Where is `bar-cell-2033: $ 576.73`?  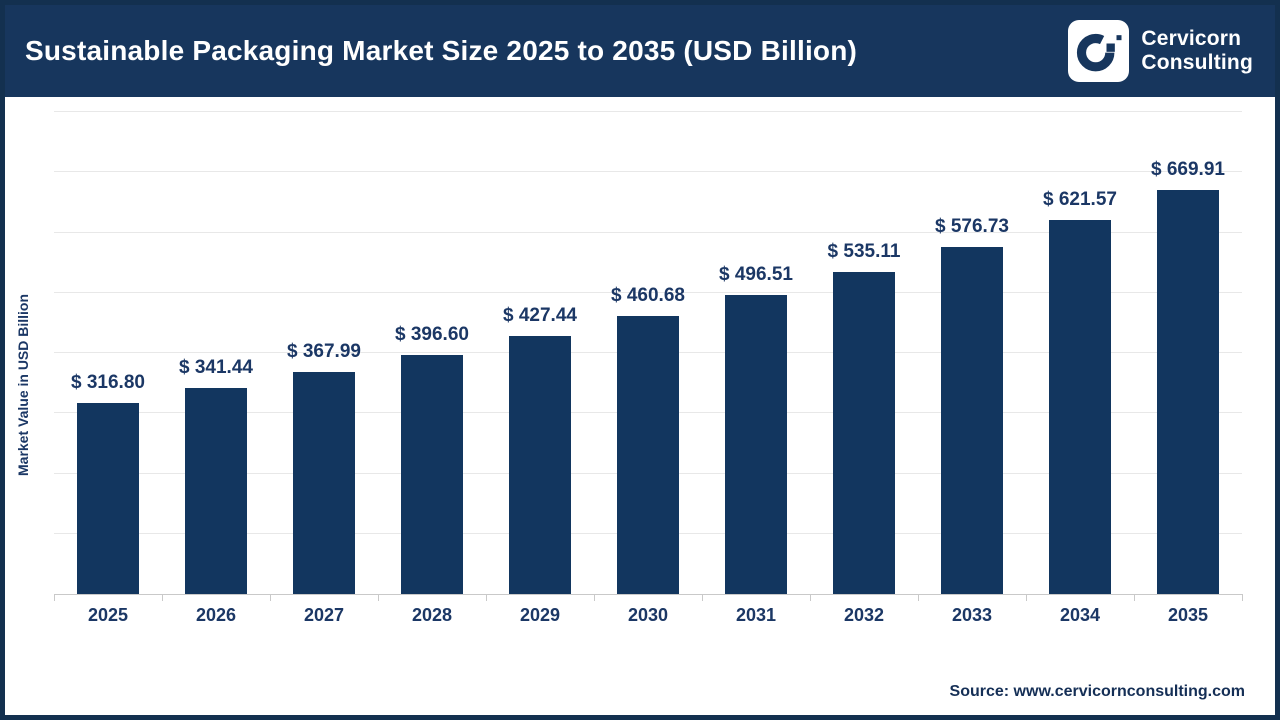
bar-cell-2033: $ 576.73 is located at coordinates (972, 353).